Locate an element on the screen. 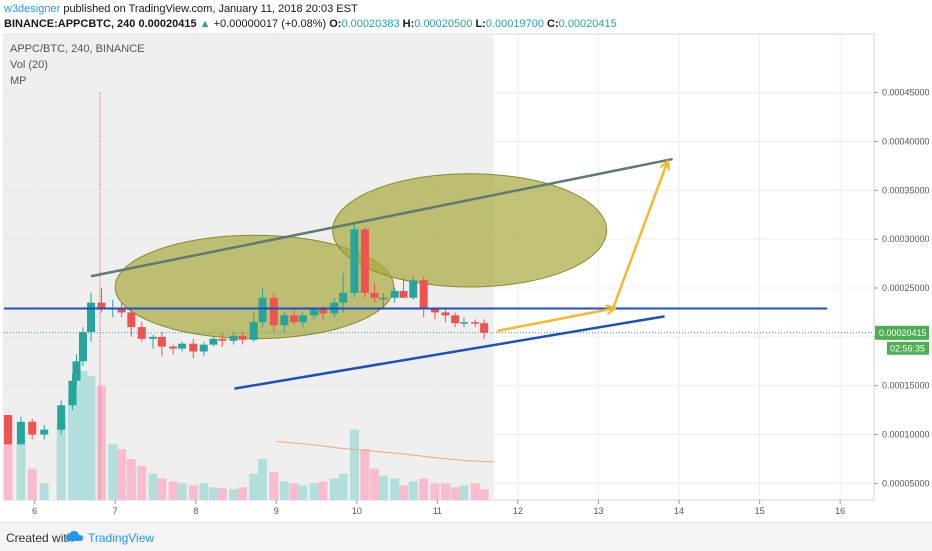 The image size is (932, 551). x-tick-label: 16 is located at coordinates (840, 511).